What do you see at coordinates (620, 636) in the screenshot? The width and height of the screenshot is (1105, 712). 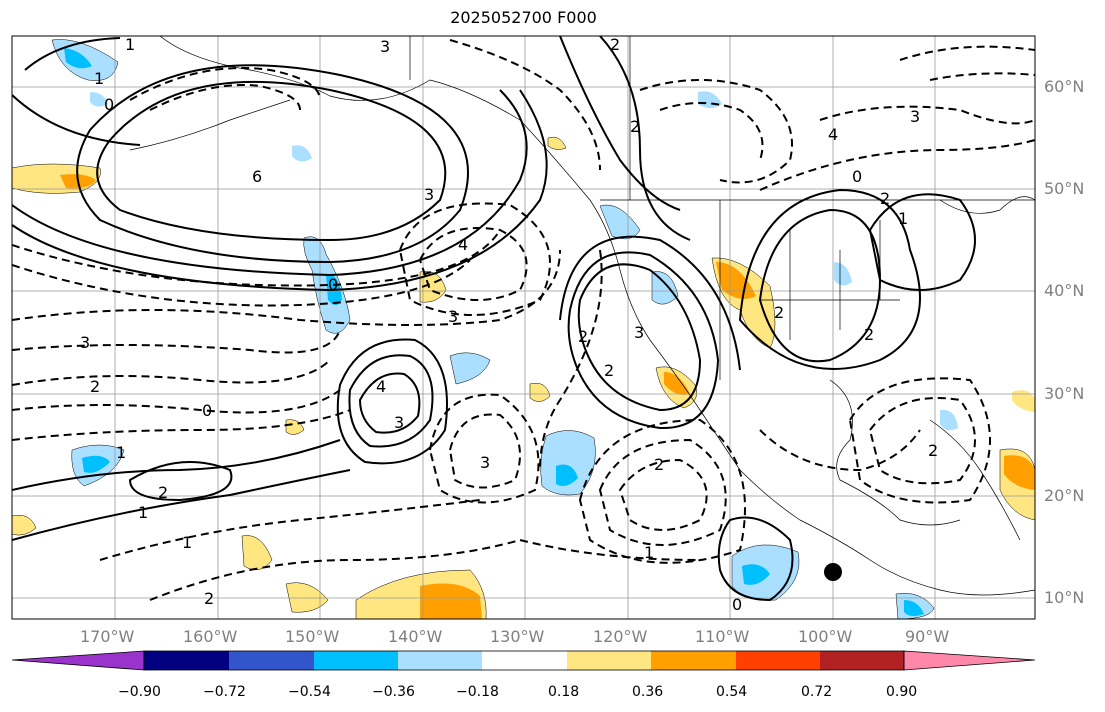 I see `longitude-label: 120°W` at bounding box center [620, 636].